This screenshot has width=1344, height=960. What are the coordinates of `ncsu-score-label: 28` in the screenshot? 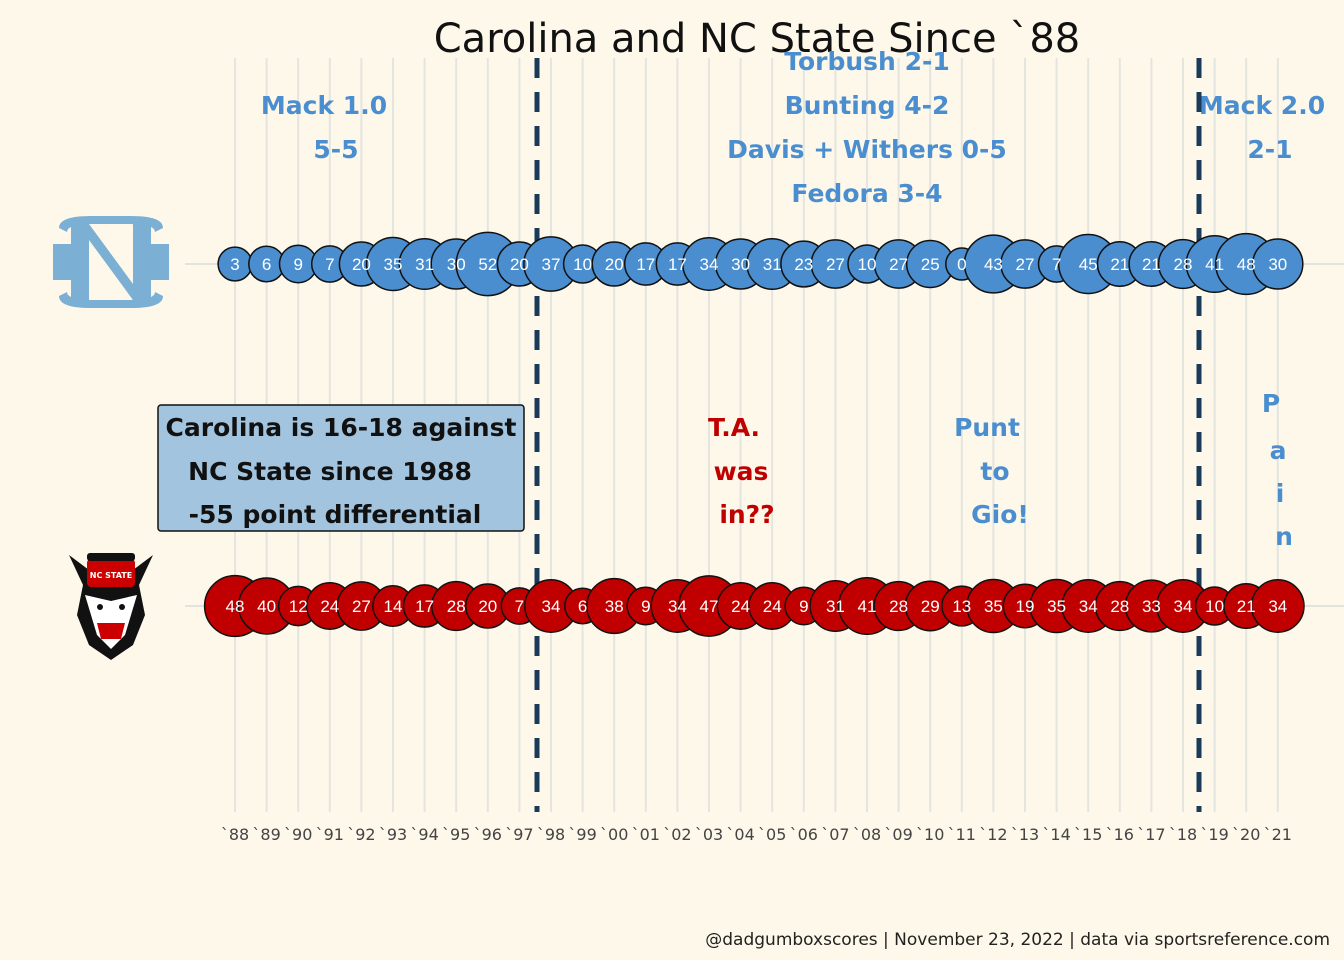 It's located at (456, 606).